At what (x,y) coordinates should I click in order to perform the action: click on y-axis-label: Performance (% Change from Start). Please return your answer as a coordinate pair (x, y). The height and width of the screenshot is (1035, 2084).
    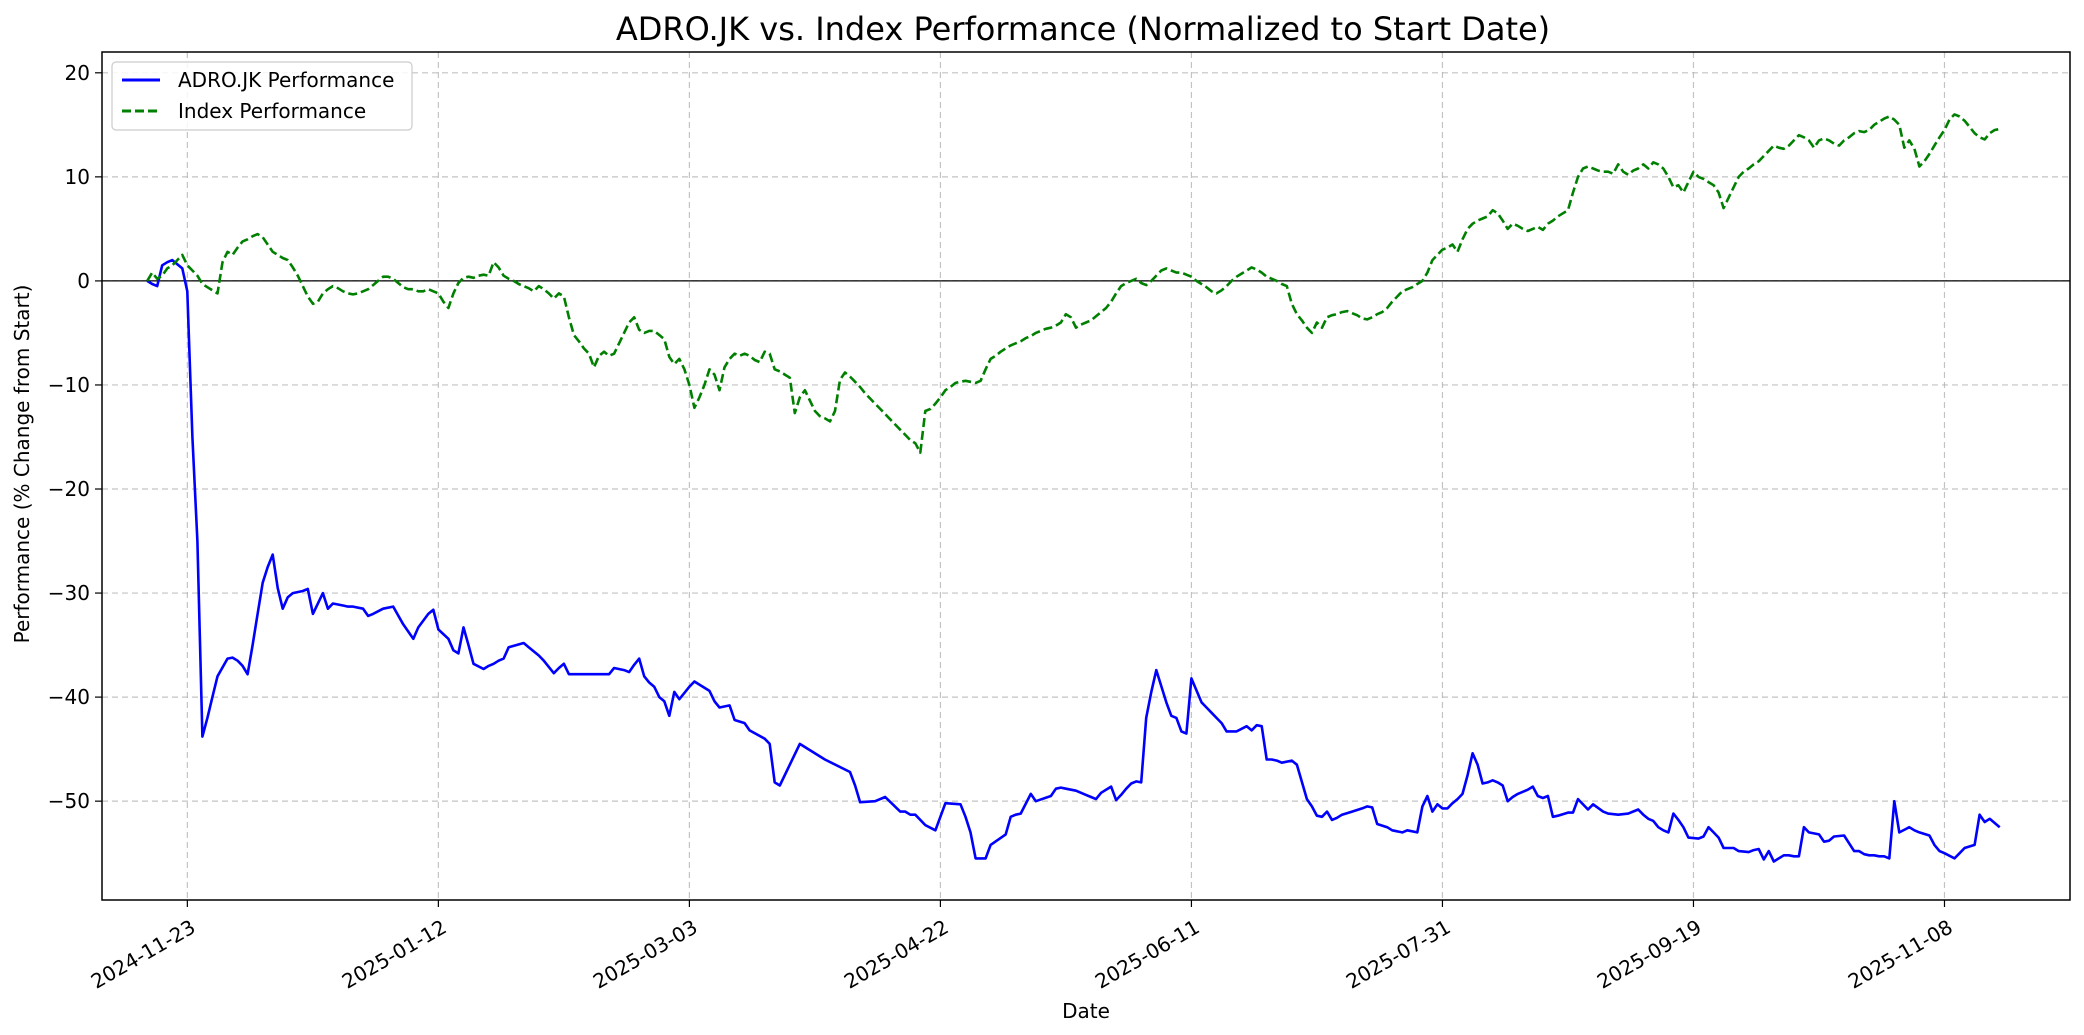
    Looking at the image, I should click on (22, 464).